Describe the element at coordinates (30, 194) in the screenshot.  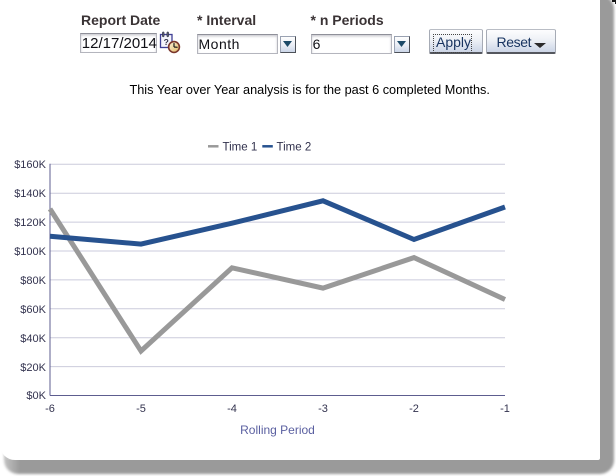
I see `svg-text: $140K` at that location.